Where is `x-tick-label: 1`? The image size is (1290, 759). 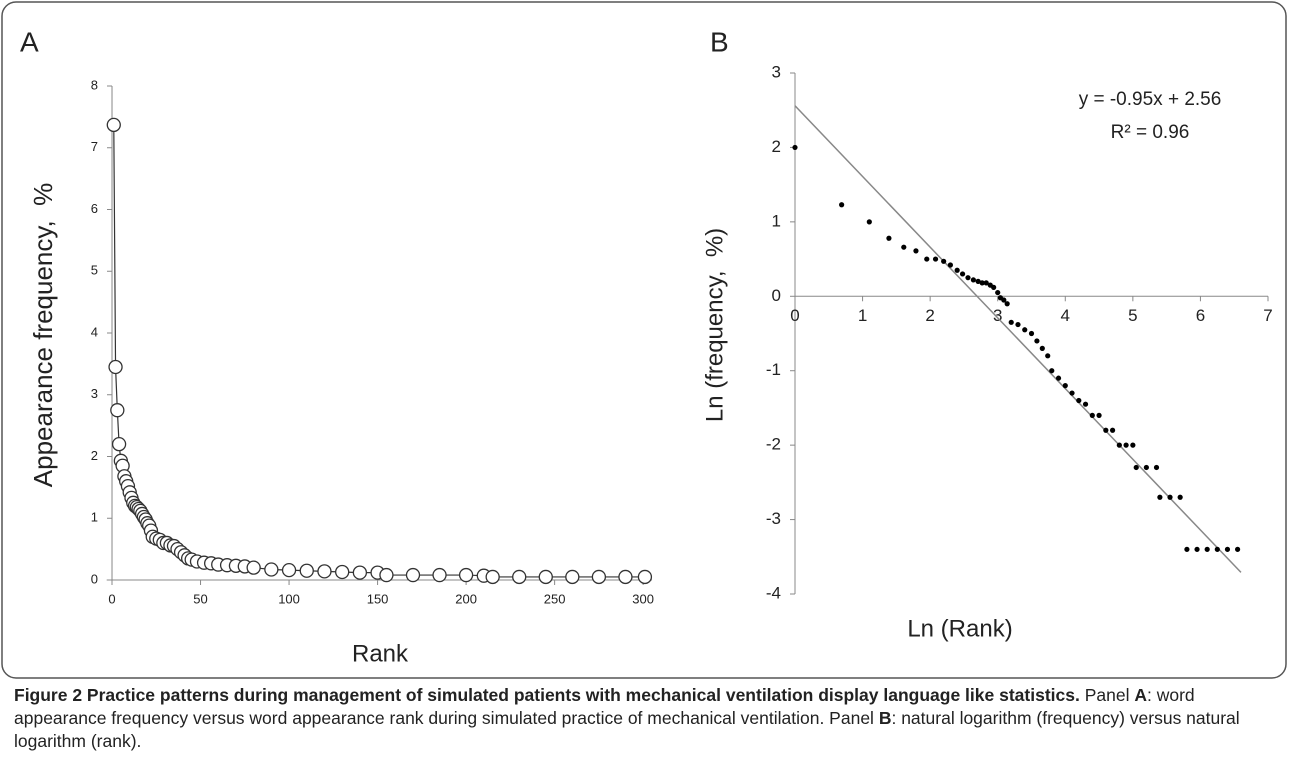
x-tick-label: 1 is located at coordinates (862, 315).